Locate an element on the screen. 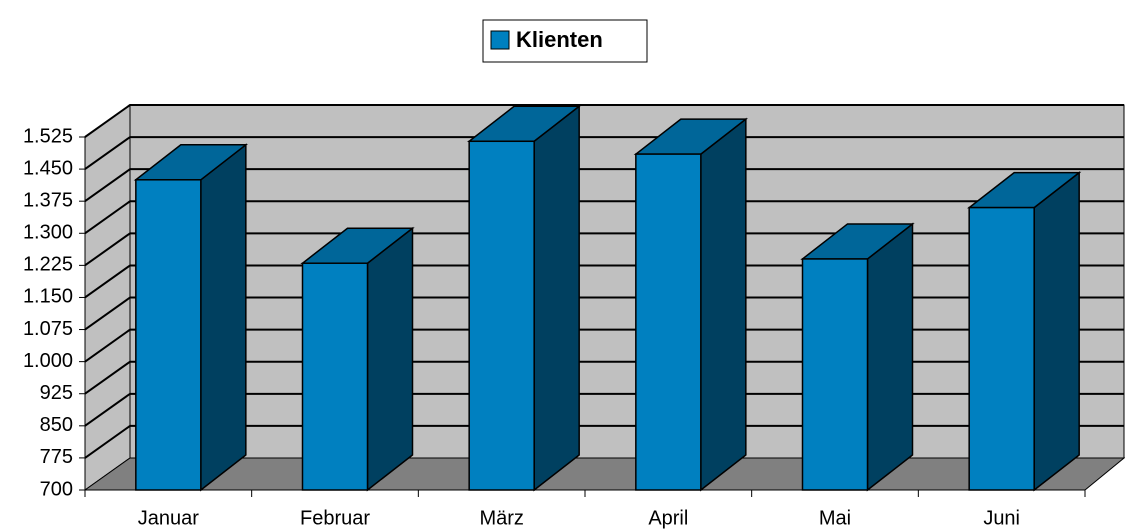 This screenshot has height=531, width=1125. x-tick-label: April is located at coordinates (668, 518).